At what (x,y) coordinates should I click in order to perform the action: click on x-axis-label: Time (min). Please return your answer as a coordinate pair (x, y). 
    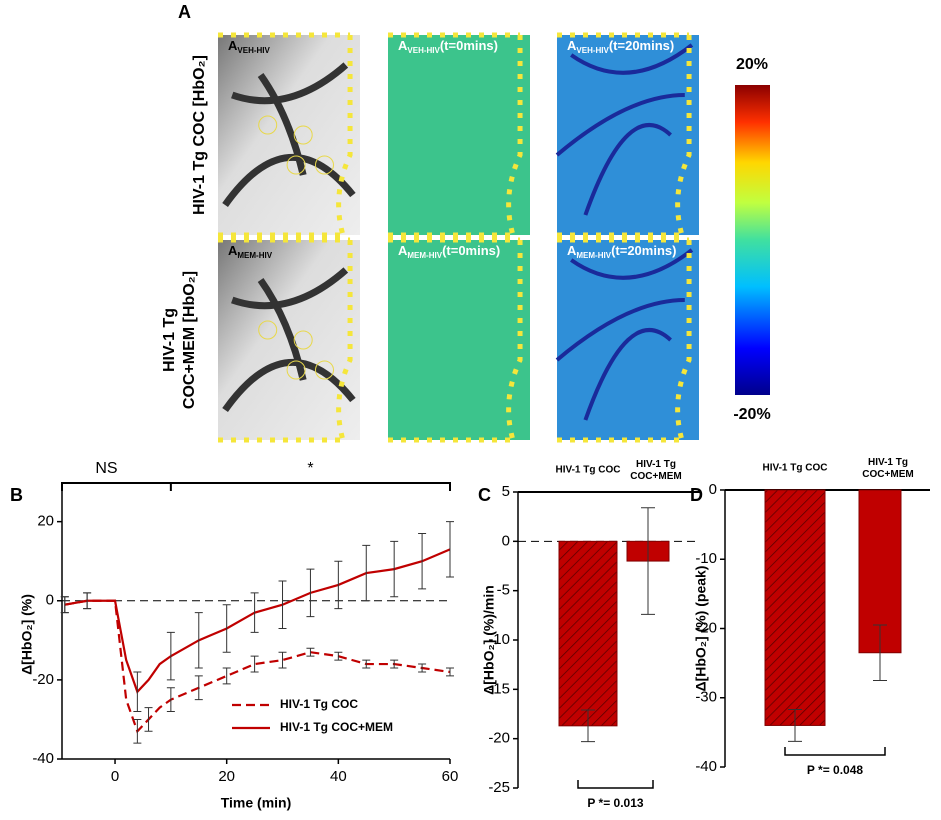
    Looking at the image, I should click on (256, 803).